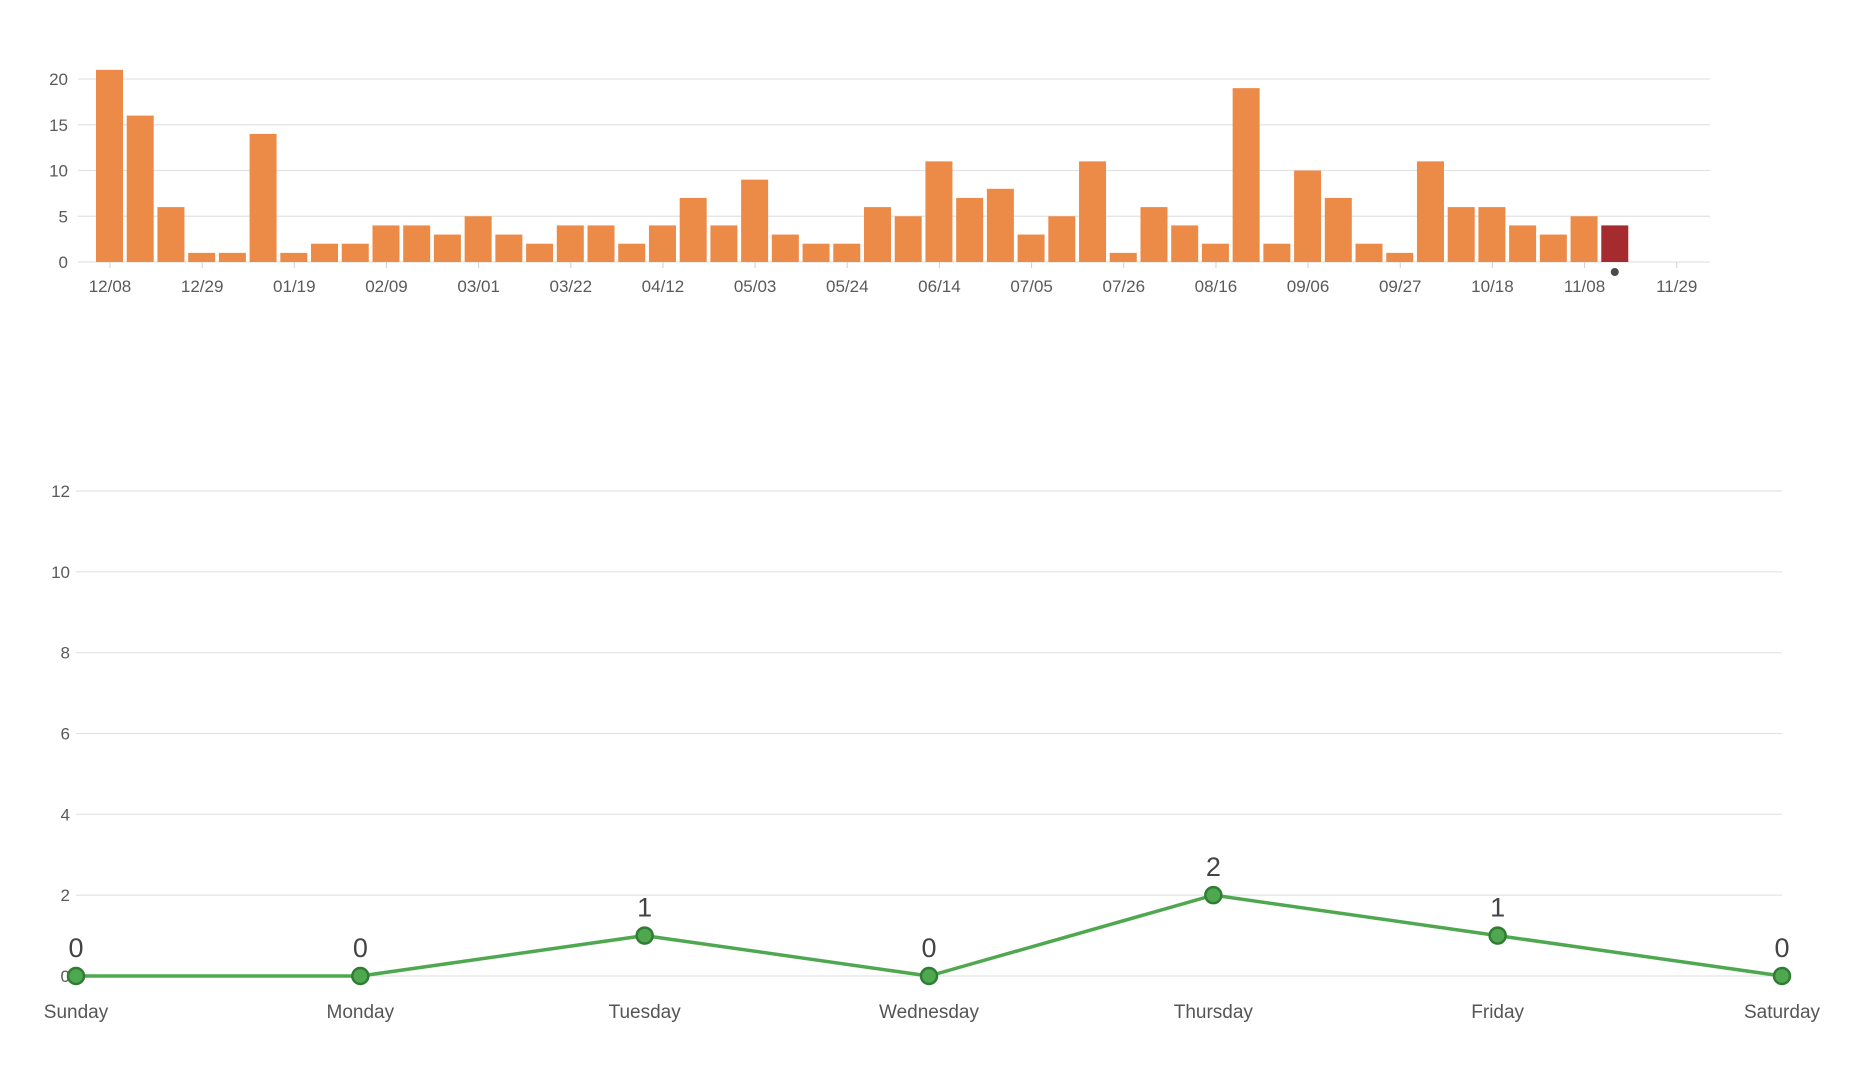  Describe the element at coordinates (1615, 243) in the screenshot. I see `highlighted-bar` at that location.